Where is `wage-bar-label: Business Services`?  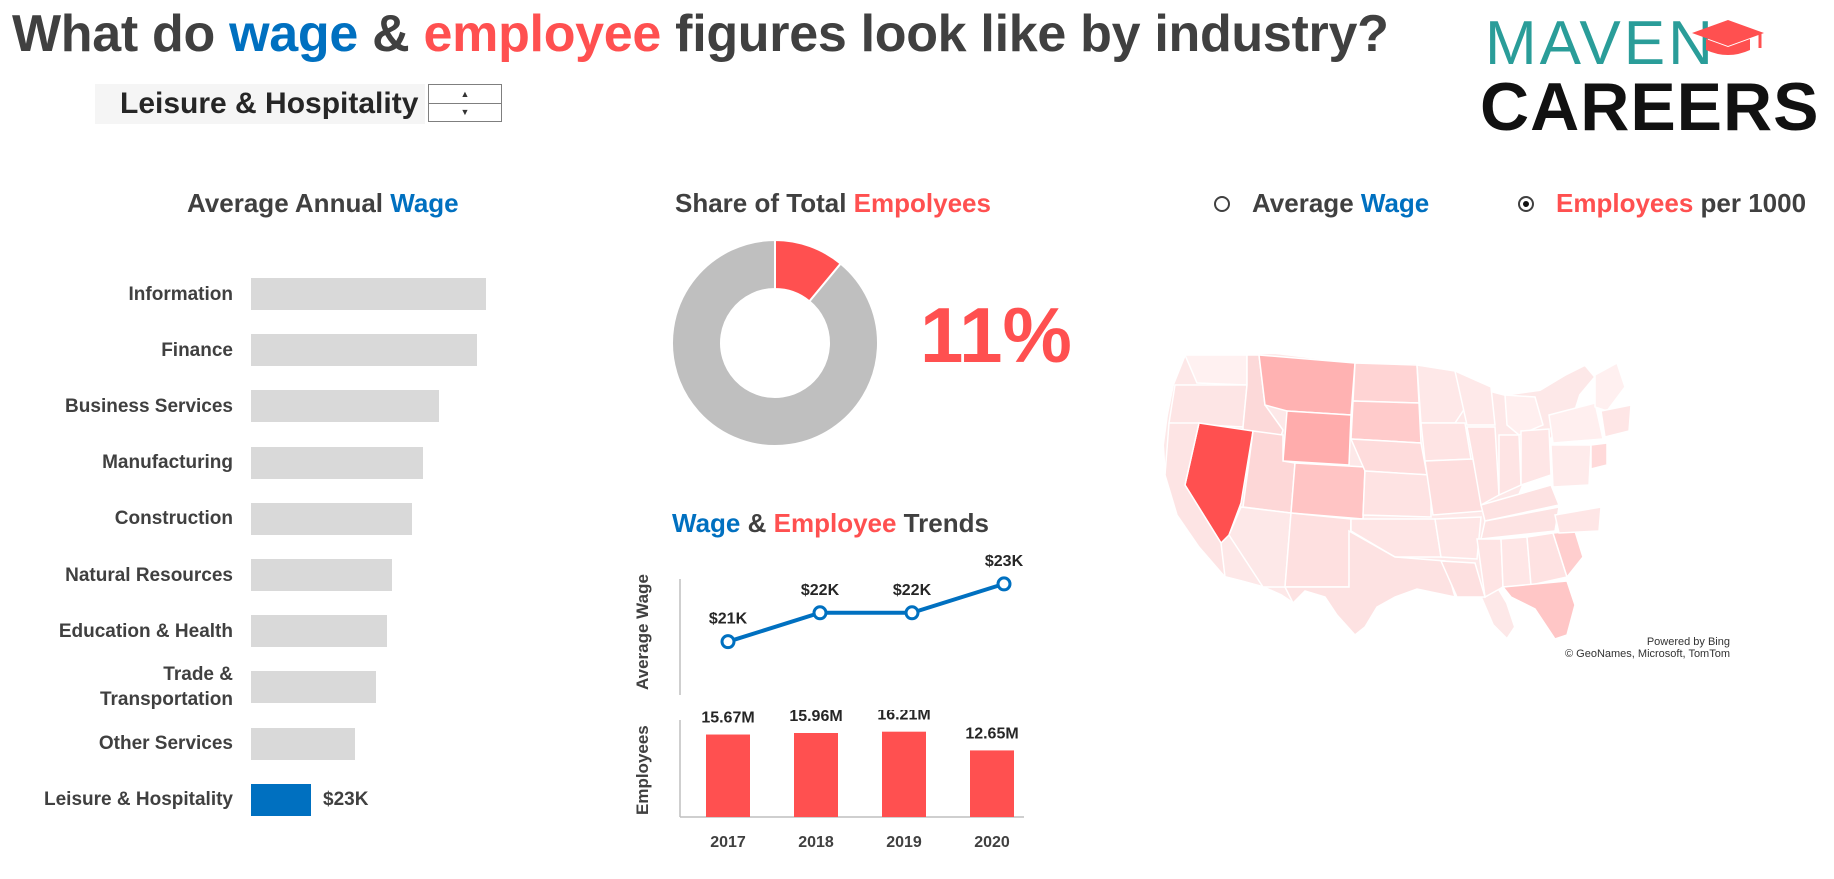
wage-bar-label: Business Services is located at coordinates (149, 406).